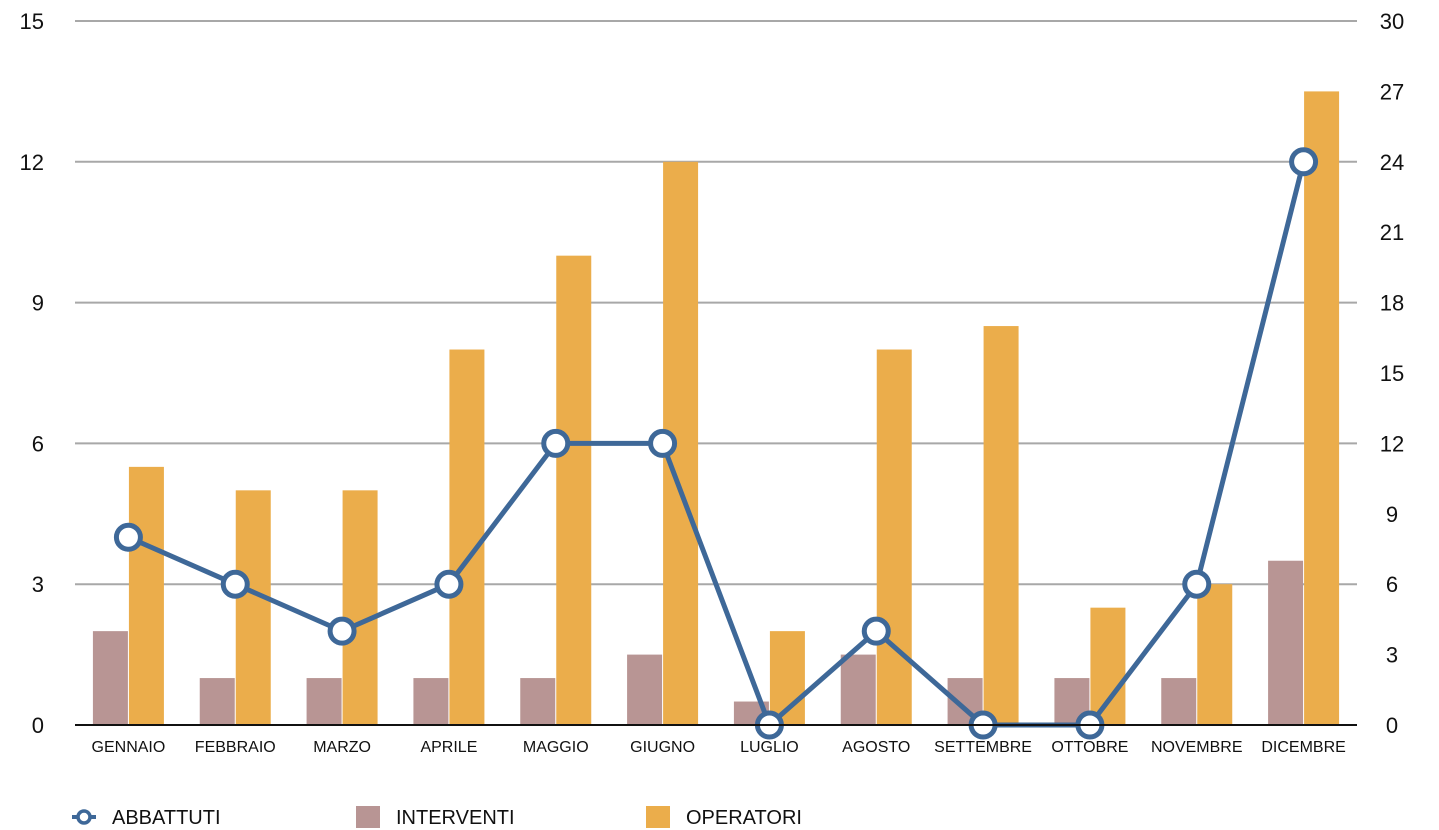 The width and height of the screenshot is (1439, 830). Describe the element at coordinates (38, 725) in the screenshot. I see `y-left-tick-label: 0` at that location.